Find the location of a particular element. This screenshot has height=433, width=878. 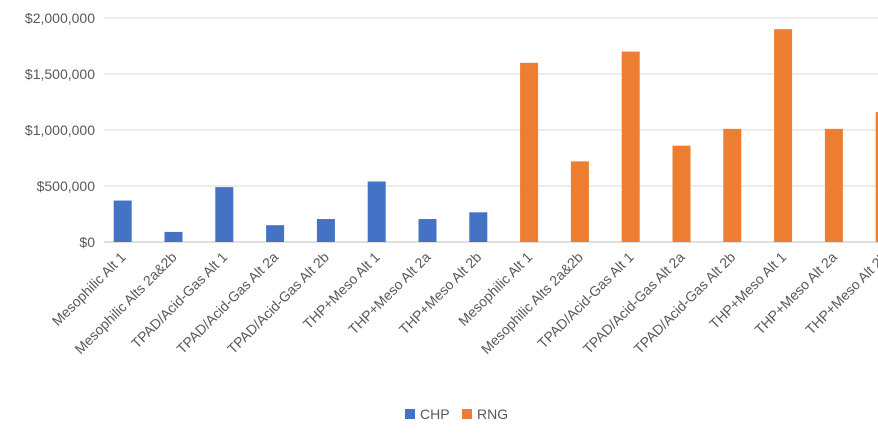

legend-label-rng: RNG is located at coordinates (492, 414).